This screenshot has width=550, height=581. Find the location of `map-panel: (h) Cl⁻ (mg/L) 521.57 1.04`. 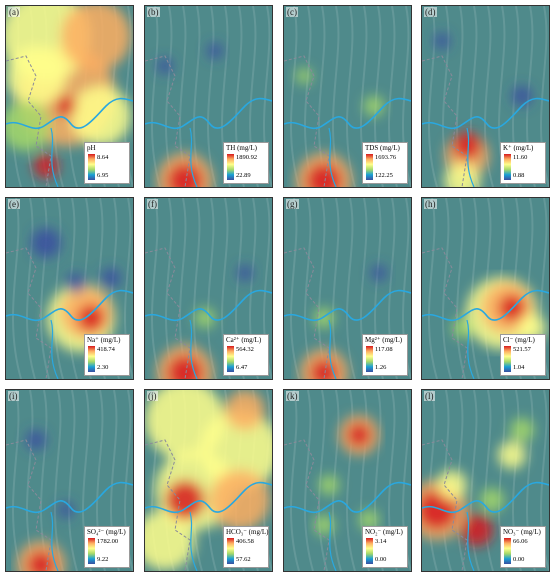

map-panel: (h) Cl⁻ (mg/L) 521.57 1.04 is located at coordinates (485, 288).